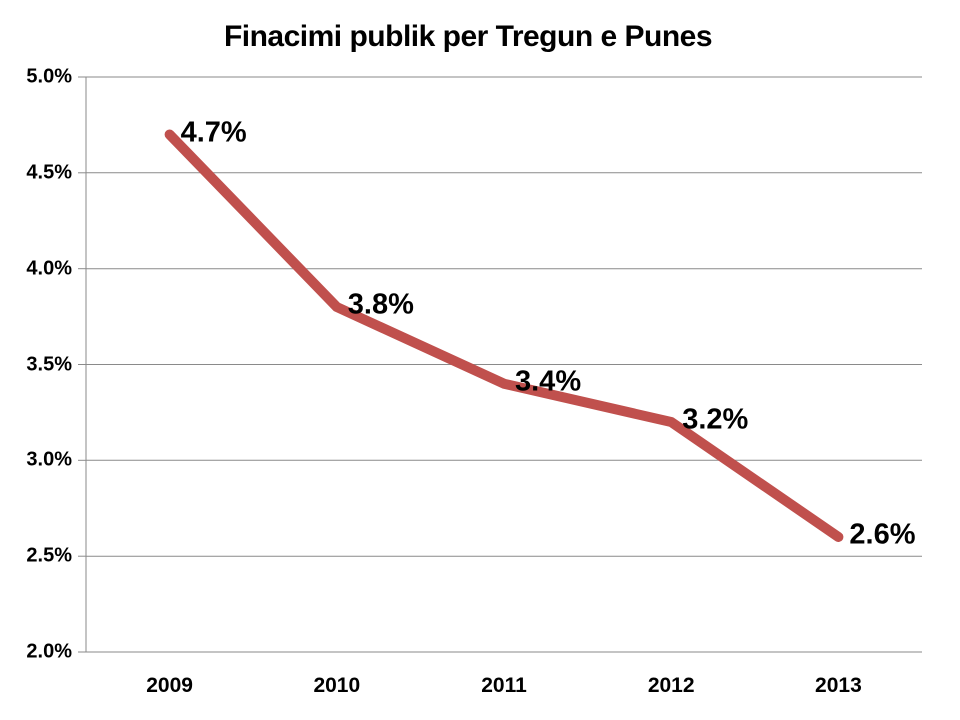 The image size is (960, 720). I want to click on y-tick-label: 5.0%, so click(49, 76).